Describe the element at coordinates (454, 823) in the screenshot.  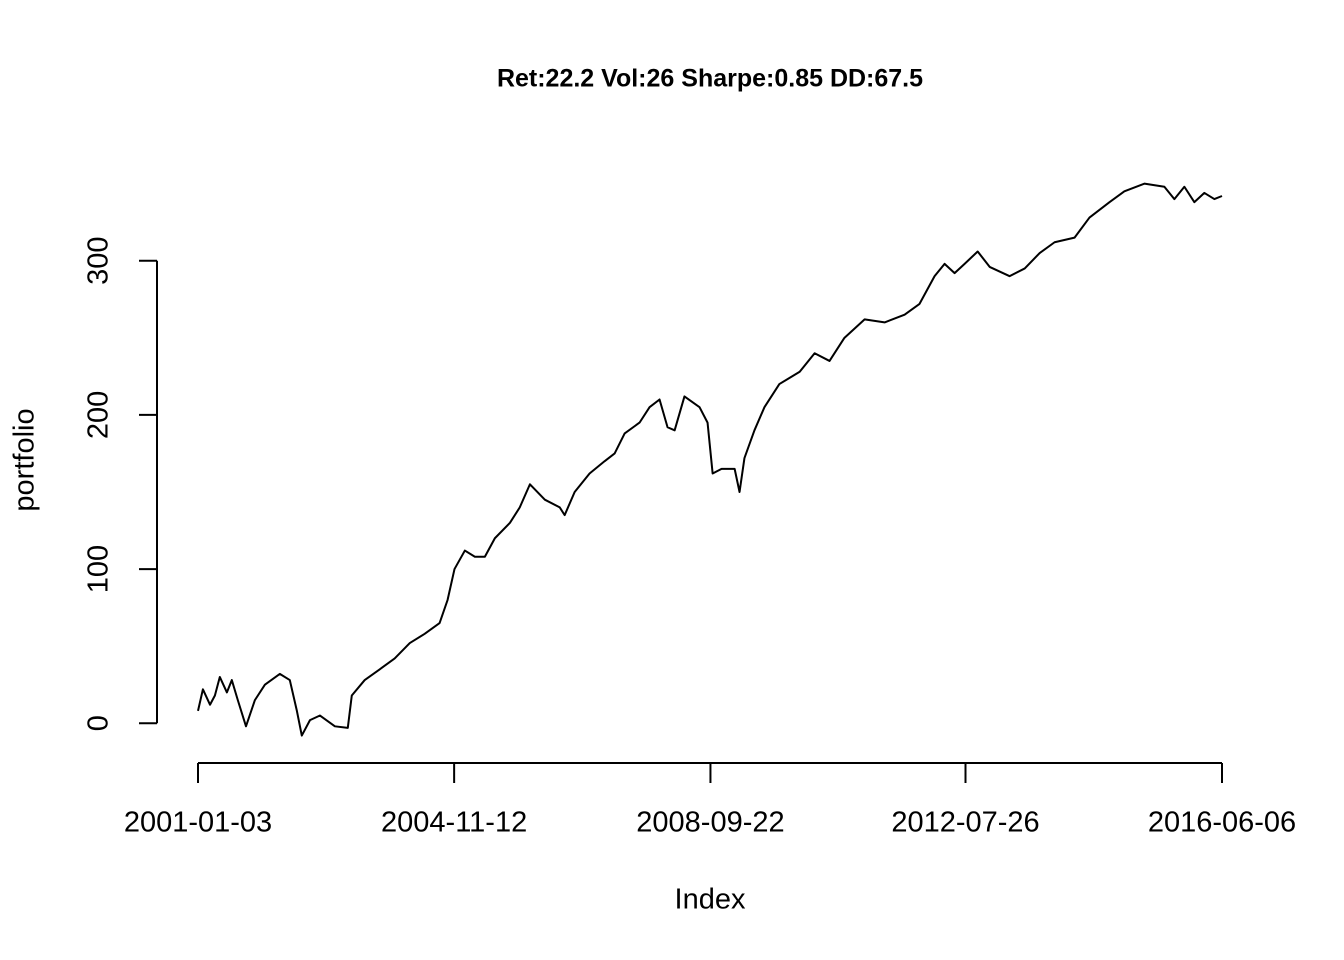
I see `x-tick-label: 2004-11-12` at that location.